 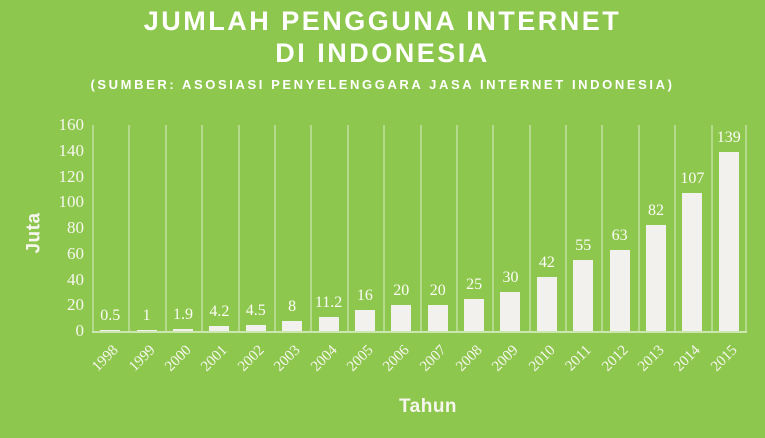 What do you see at coordinates (75, 279) in the screenshot?
I see `y-tick-label: 40` at bounding box center [75, 279].